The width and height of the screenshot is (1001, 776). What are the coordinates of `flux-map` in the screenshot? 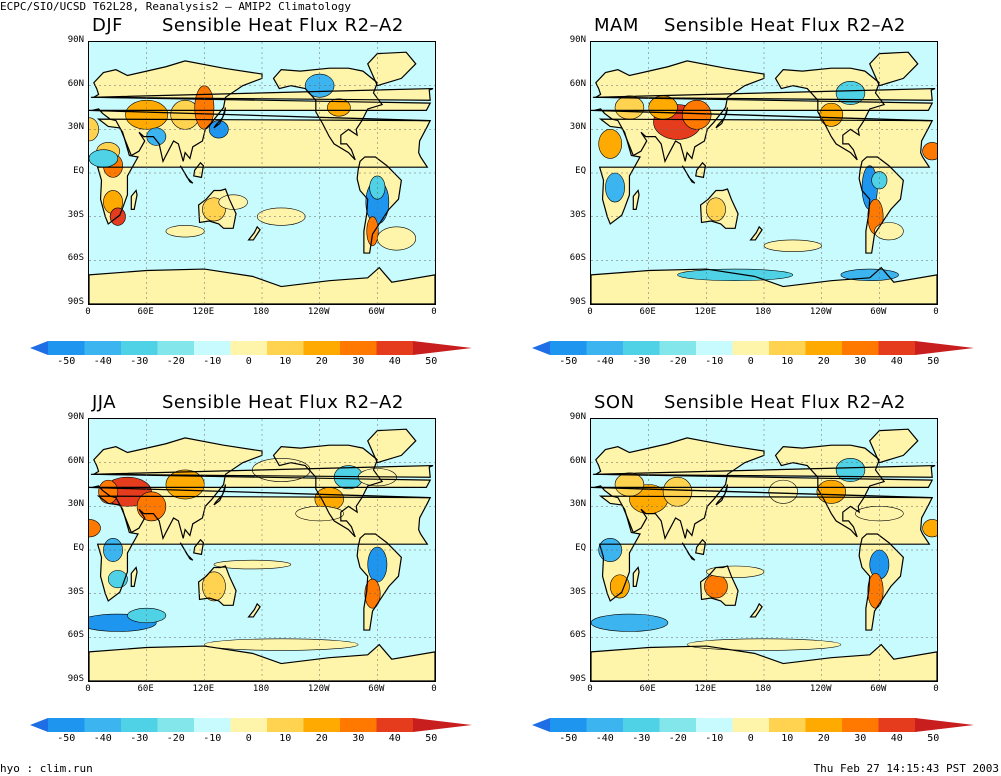 It's located at (262, 550).